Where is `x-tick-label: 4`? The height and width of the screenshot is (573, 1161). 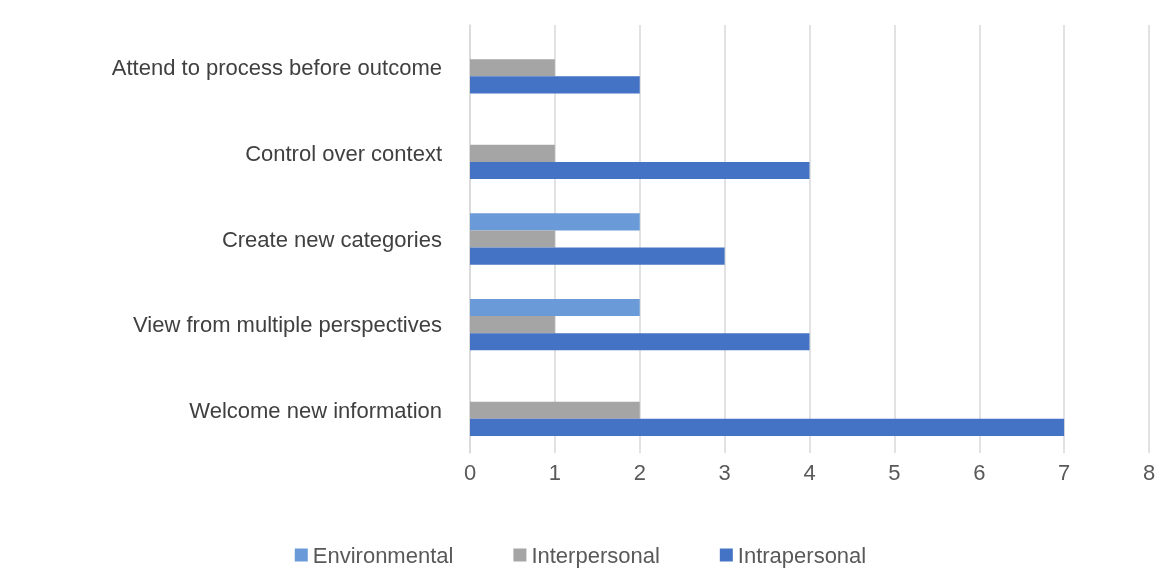 x-tick-label: 4 is located at coordinates (809, 472).